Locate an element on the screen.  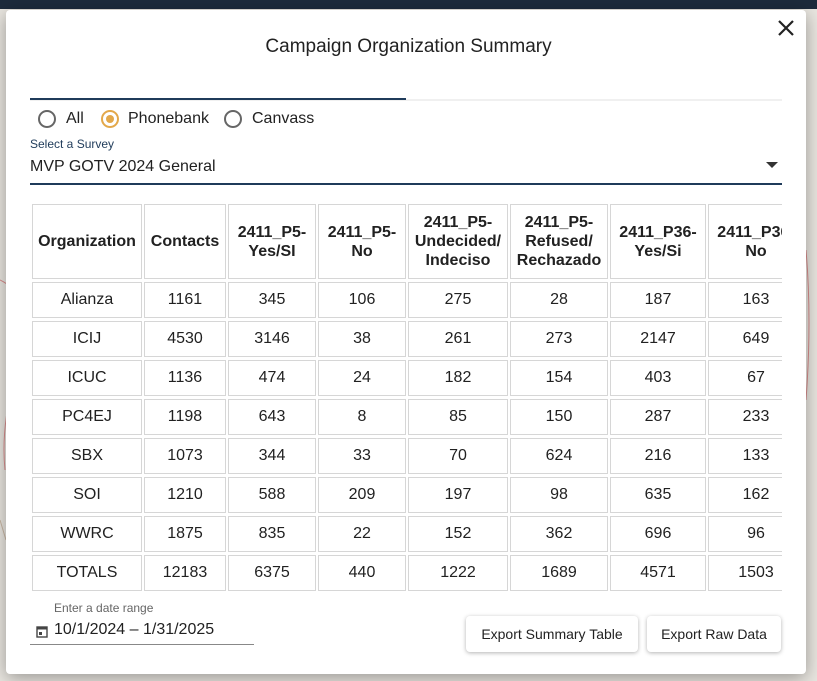
table-cell: 635 is located at coordinates (658, 495).